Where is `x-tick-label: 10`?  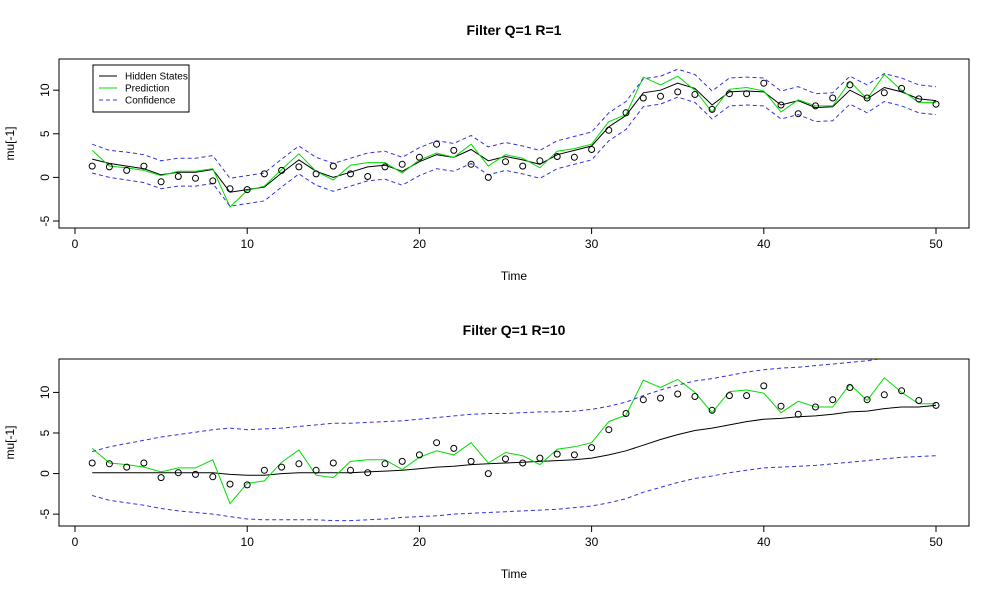 x-tick-label: 10 is located at coordinates (248, 542).